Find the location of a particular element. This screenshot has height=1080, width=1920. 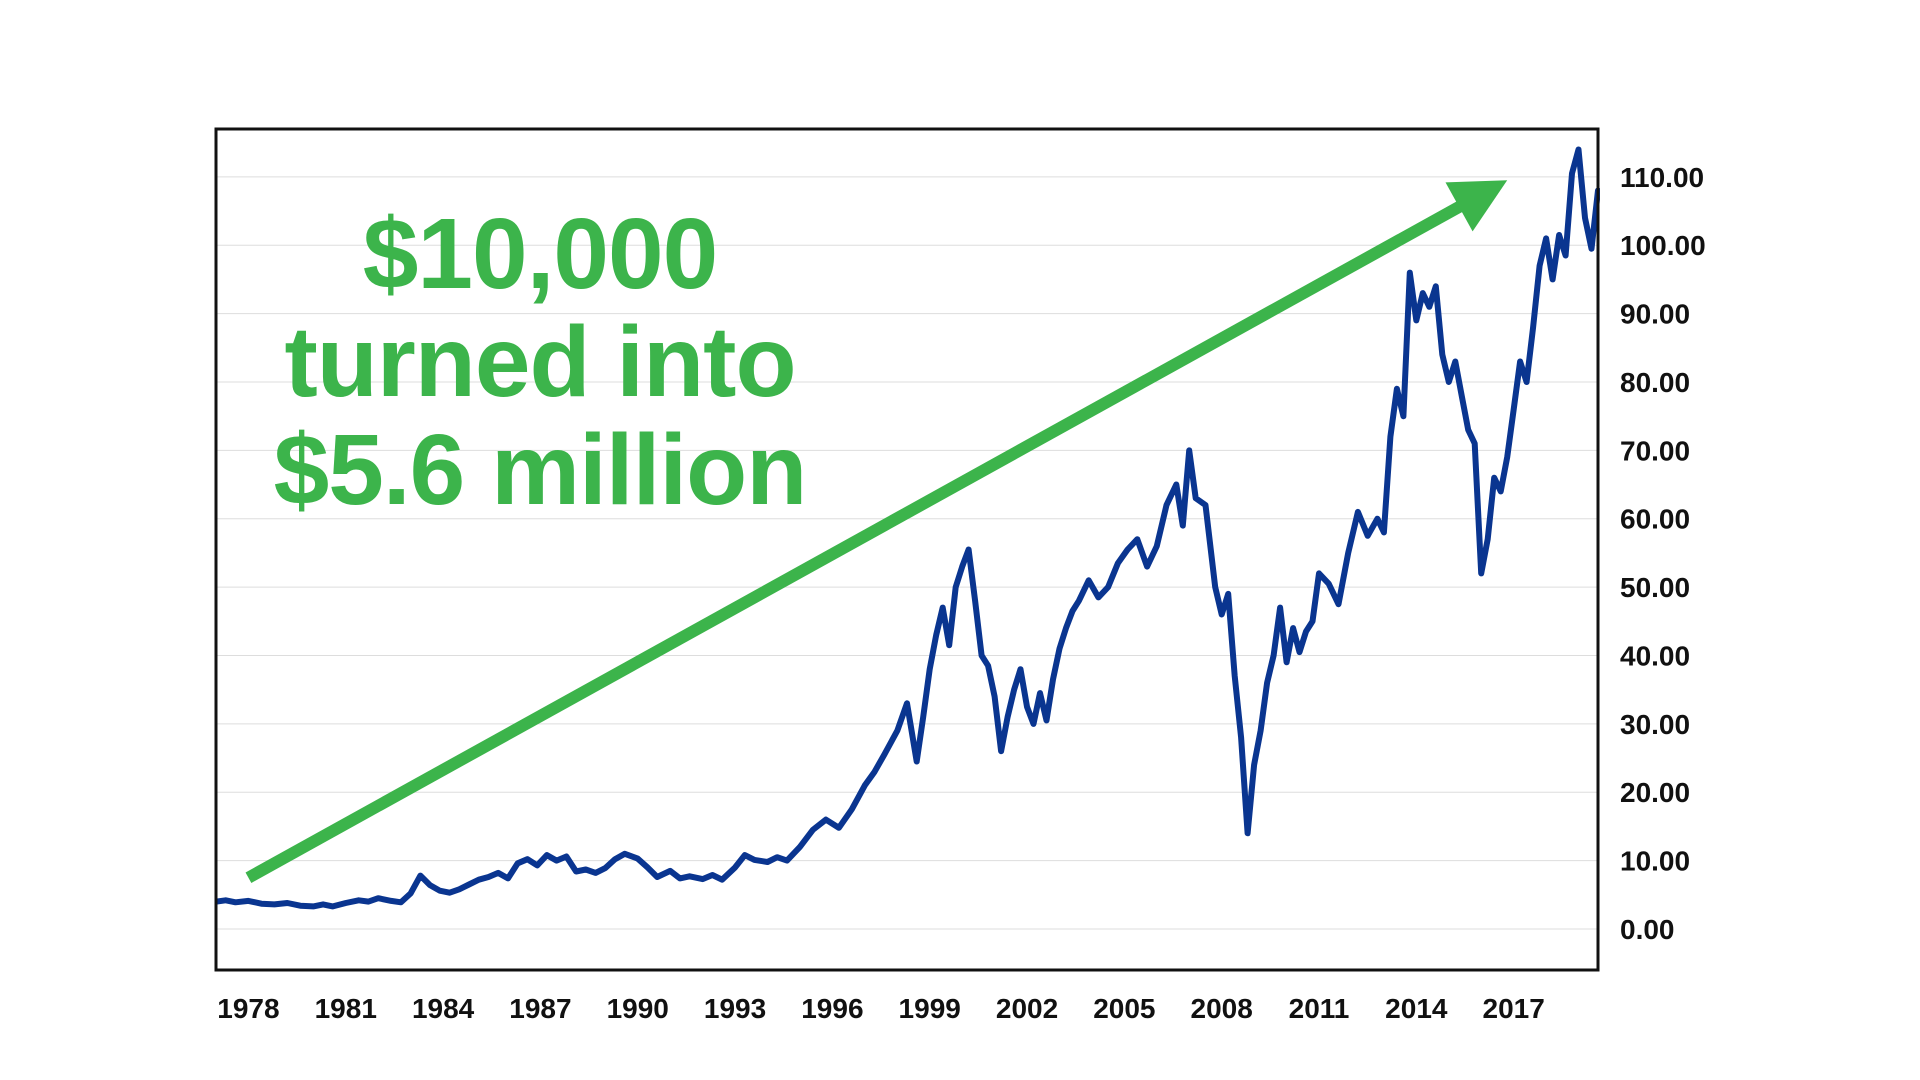

x-tick-label: 2017 is located at coordinates (1514, 1008).